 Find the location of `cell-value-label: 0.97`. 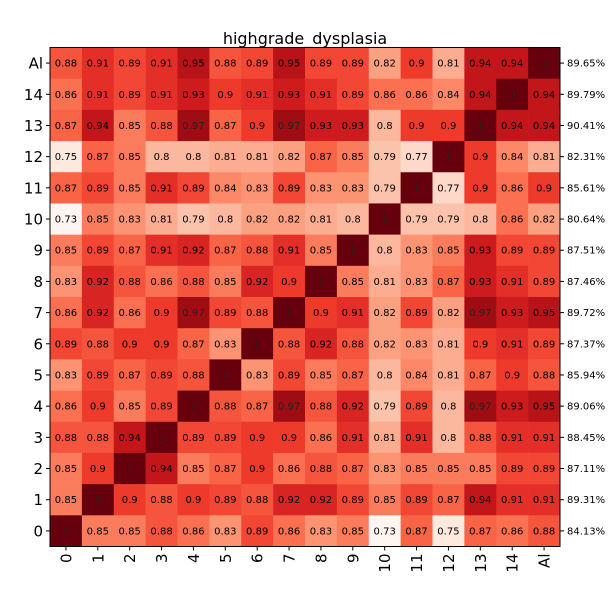

cell-value-label: 0.97 is located at coordinates (480, 407).